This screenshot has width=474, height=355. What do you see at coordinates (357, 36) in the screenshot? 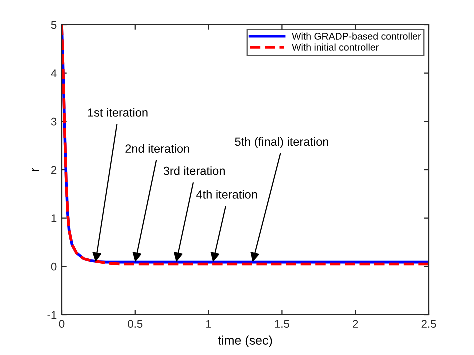
I see `legend-label: With GRADP-based controller` at bounding box center [357, 36].